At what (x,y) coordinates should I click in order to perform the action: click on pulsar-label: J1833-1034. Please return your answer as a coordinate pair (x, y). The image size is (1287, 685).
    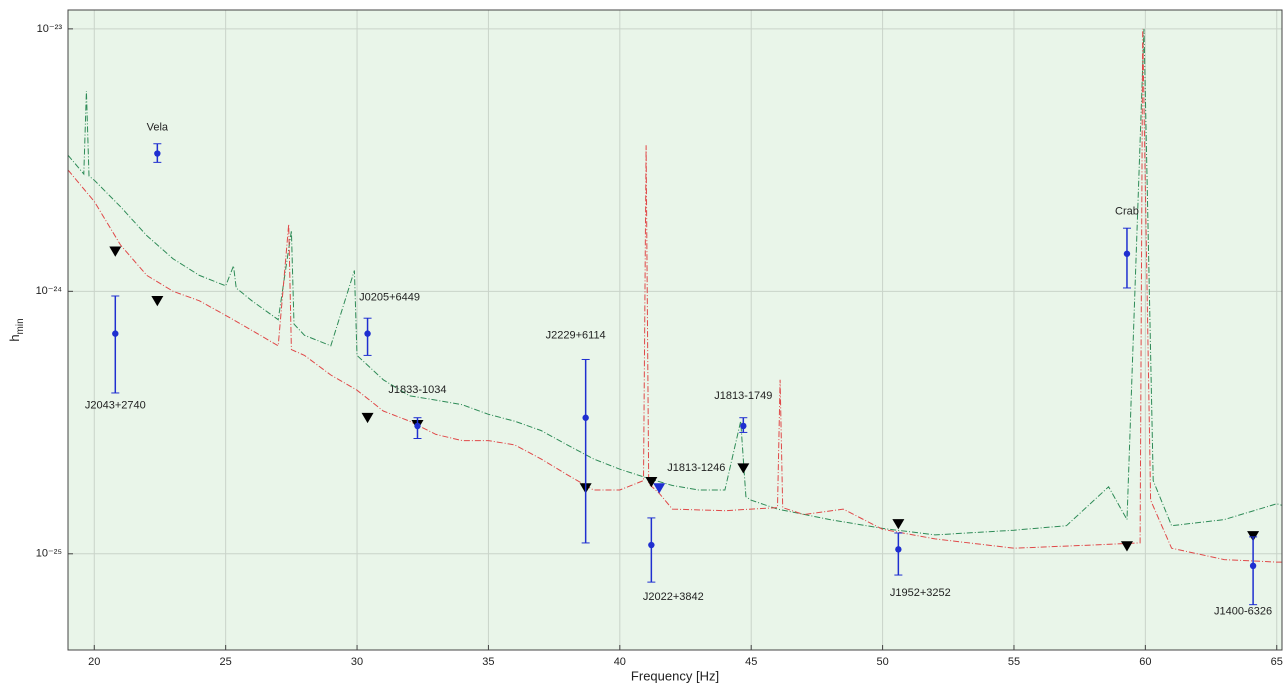
    Looking at the image, I should click on (417, 390).